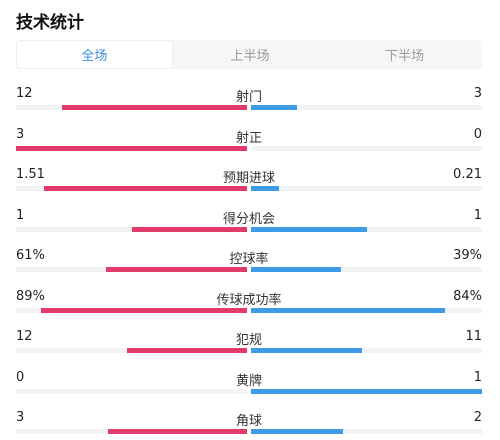 The height and width of the screenshot is (440, 500). I want to click on stat-name: 角球, so click(248, 421).